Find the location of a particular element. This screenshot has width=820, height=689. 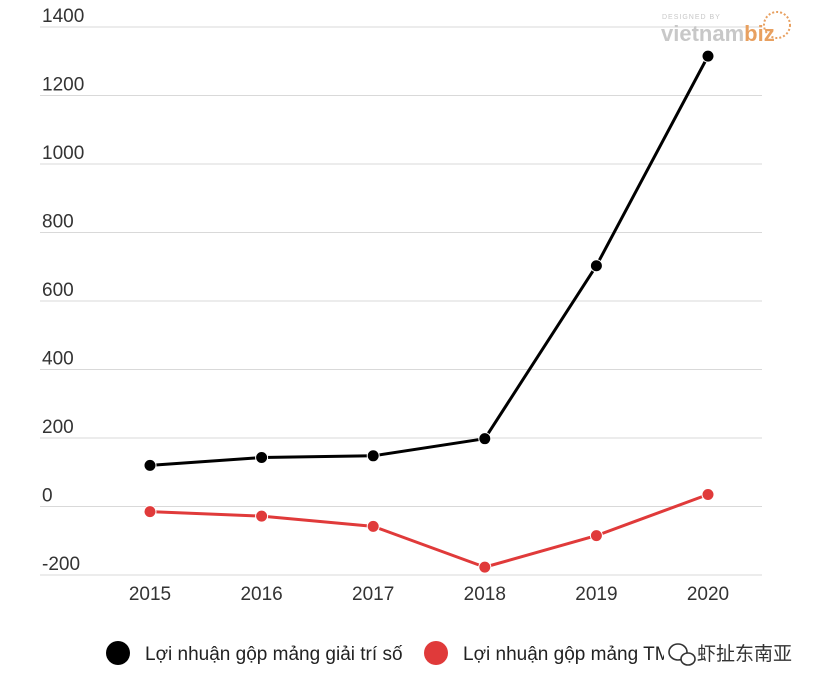

y-tick-label: -200 is located at coordinates (61, 564).